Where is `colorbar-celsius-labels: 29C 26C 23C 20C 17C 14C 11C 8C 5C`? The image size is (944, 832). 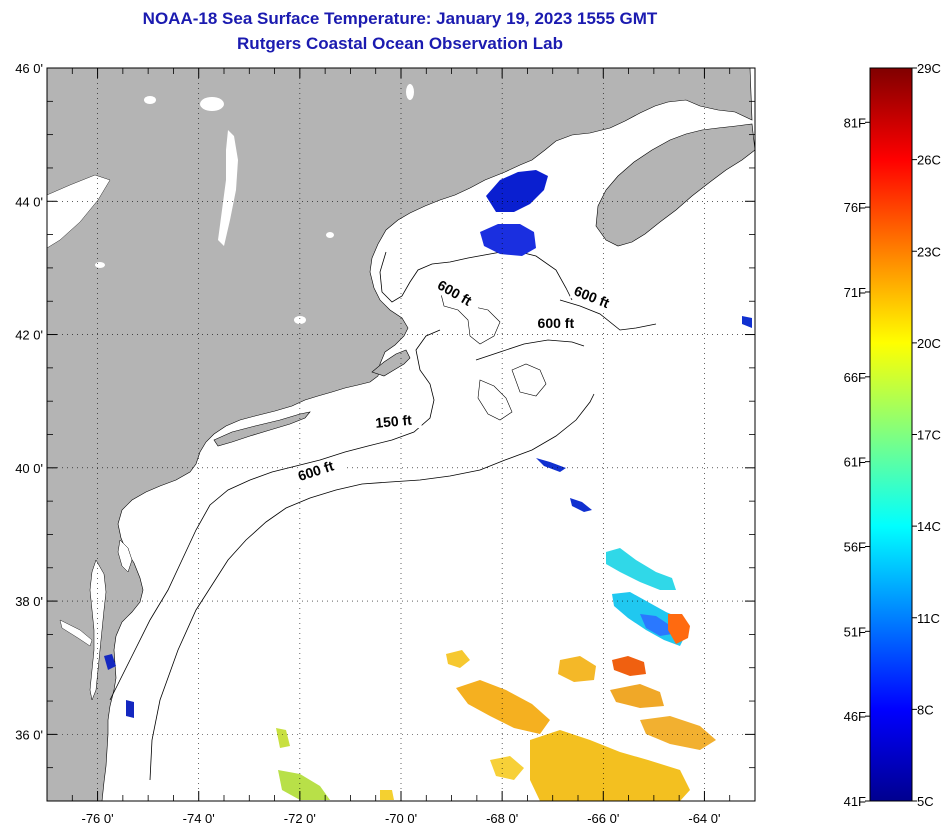 colorbar-celsius-labels: 29C 26C 23C 20C 17C 14C 11C 8C 5C is located at coordinates (926, 435).